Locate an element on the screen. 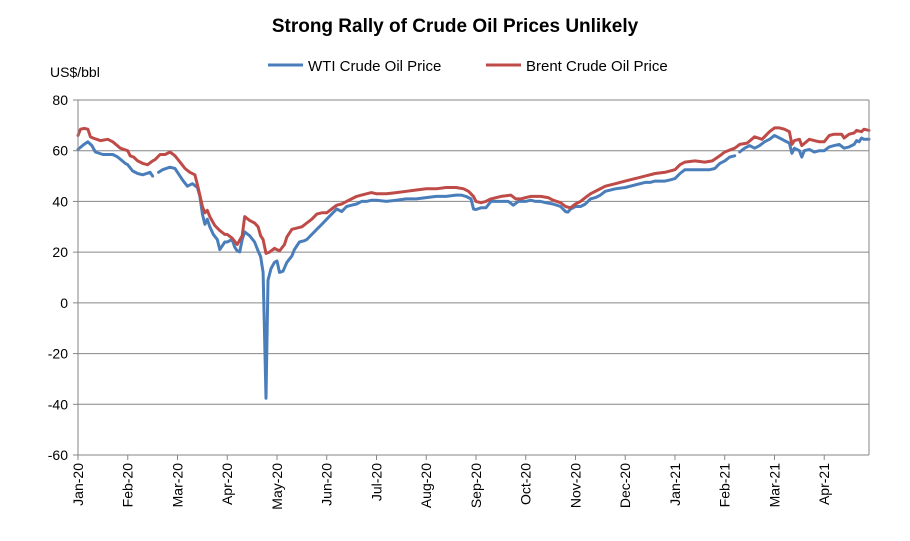 This screenshot has width=910, height=541. x-tick-label: Apr-21 is located at coordinates (824, 484).